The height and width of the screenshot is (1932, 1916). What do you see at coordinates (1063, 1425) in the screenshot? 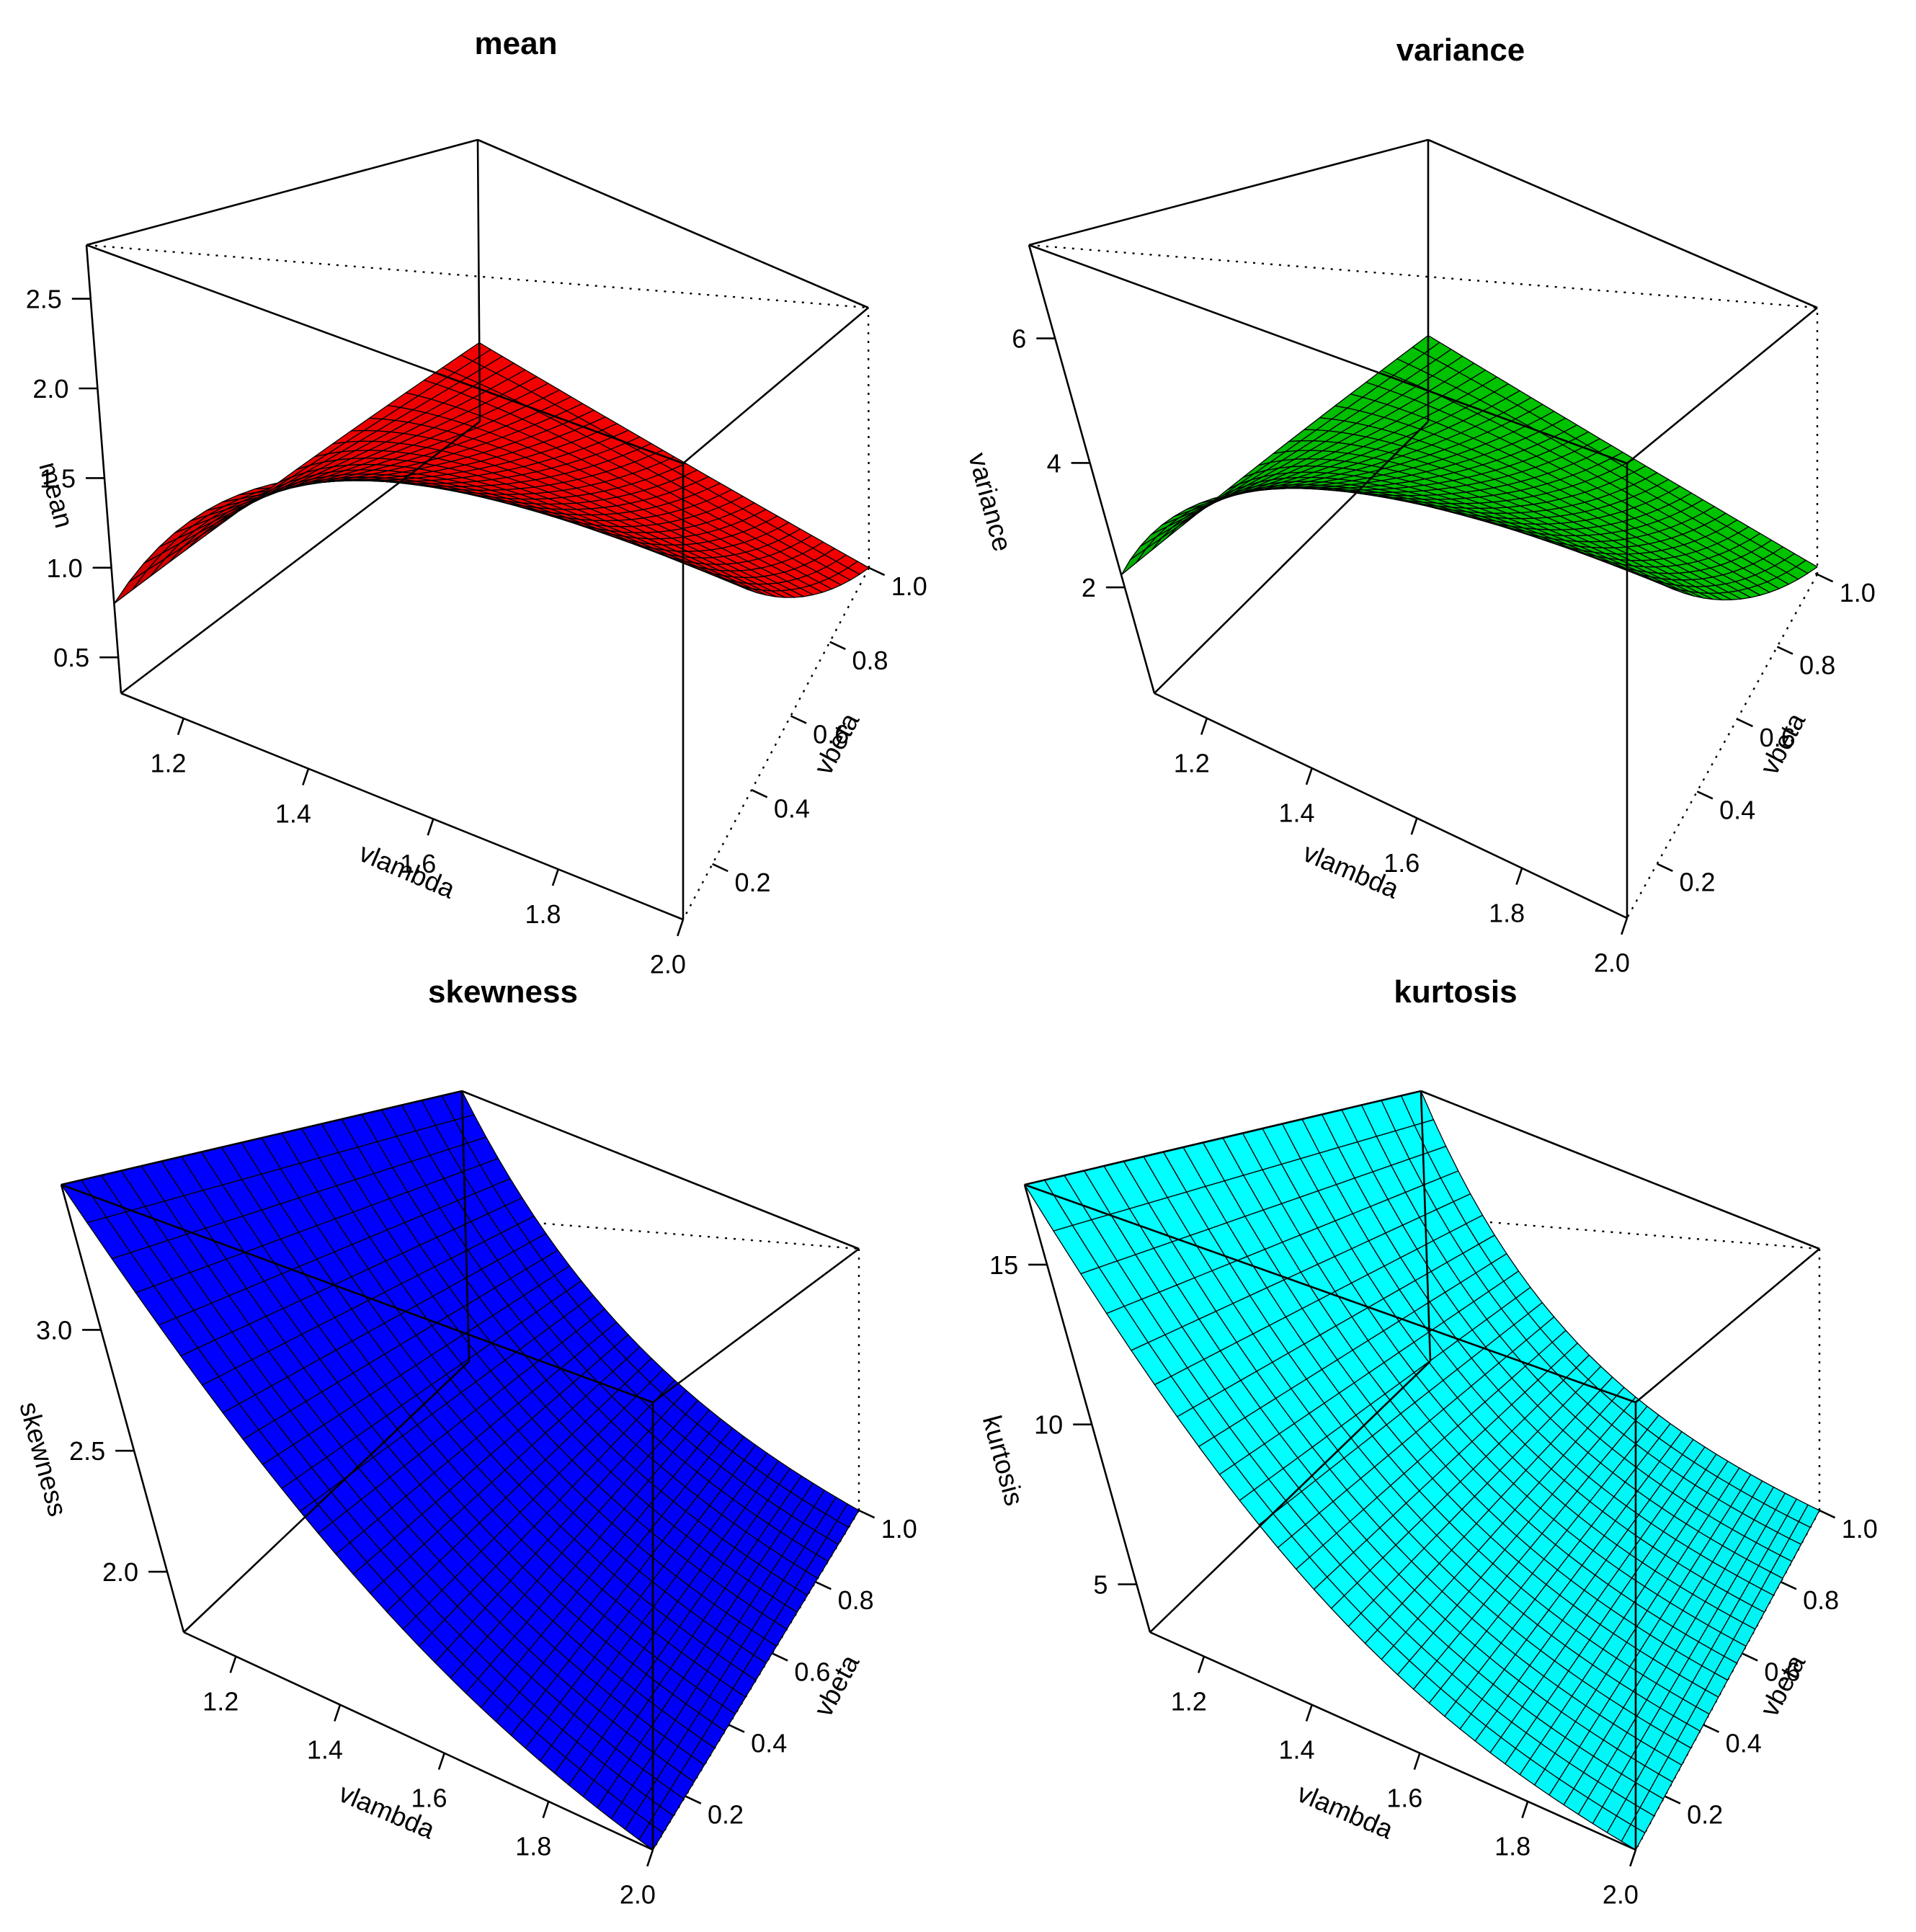
I see `z-axis: 5 10 15` at bounding box center [1063, 1425].